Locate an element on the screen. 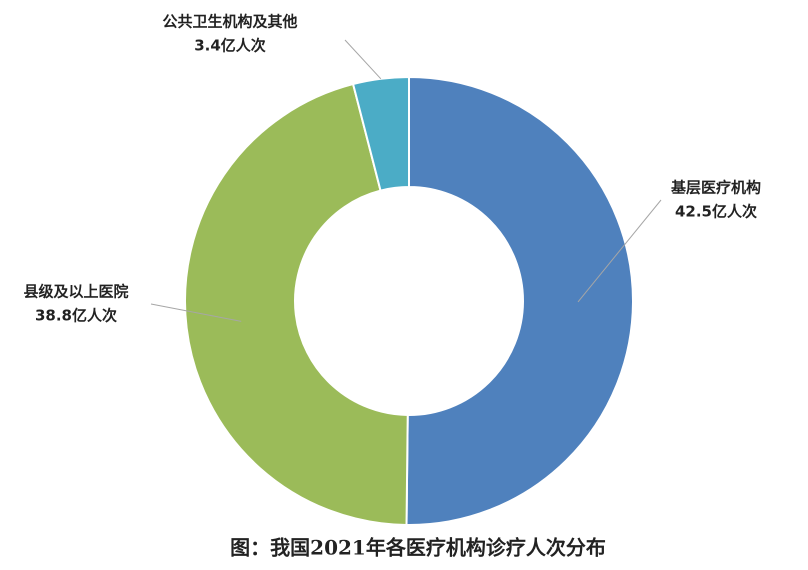 This screenshot has height=570, width=808. category-label: 基层医疗机构 is located at coordinates (715, 188).